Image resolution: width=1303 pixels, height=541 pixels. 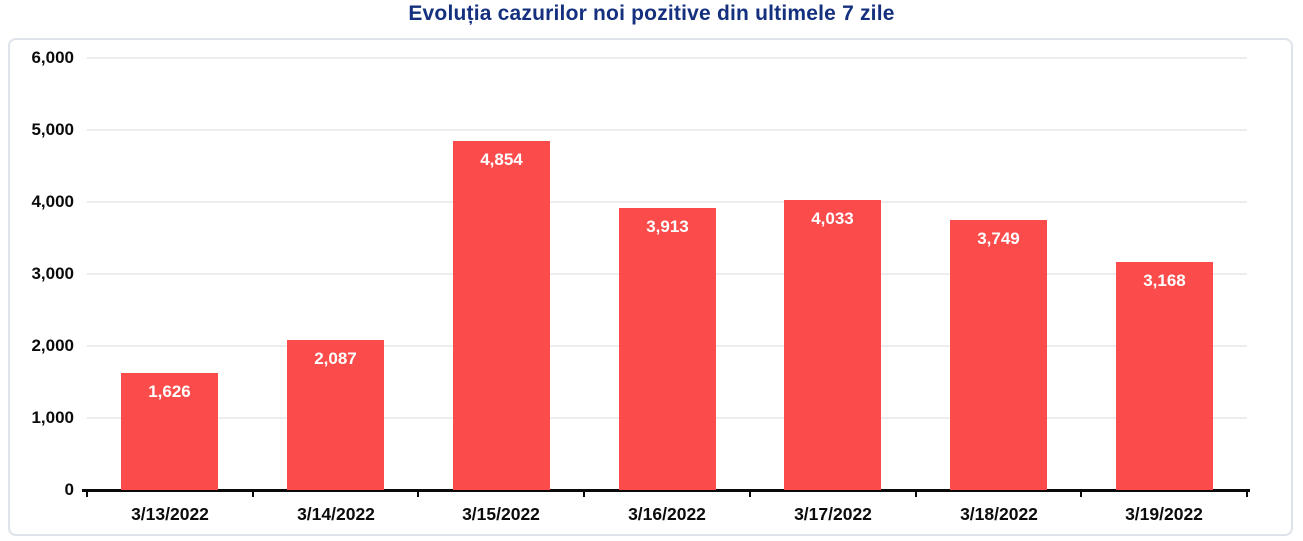 What do you see at coordinates (666, 490) in the screenshot?
I see `x-axis-line` at bounding box center [666, 490].